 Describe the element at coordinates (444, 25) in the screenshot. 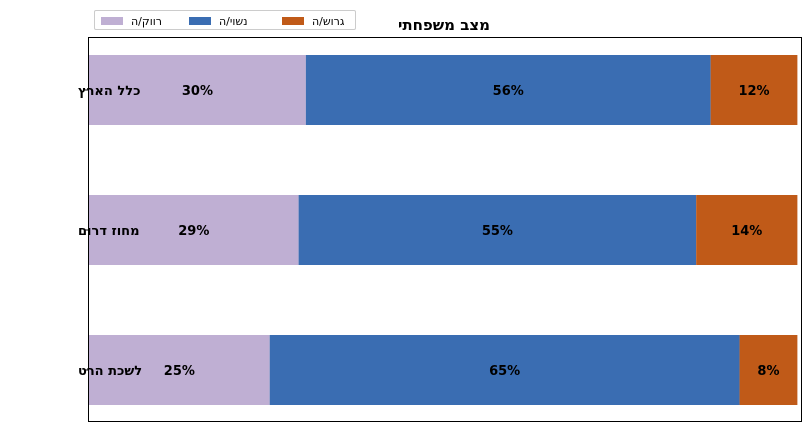

I see `chart-title: מצב משפחתי` at that location.